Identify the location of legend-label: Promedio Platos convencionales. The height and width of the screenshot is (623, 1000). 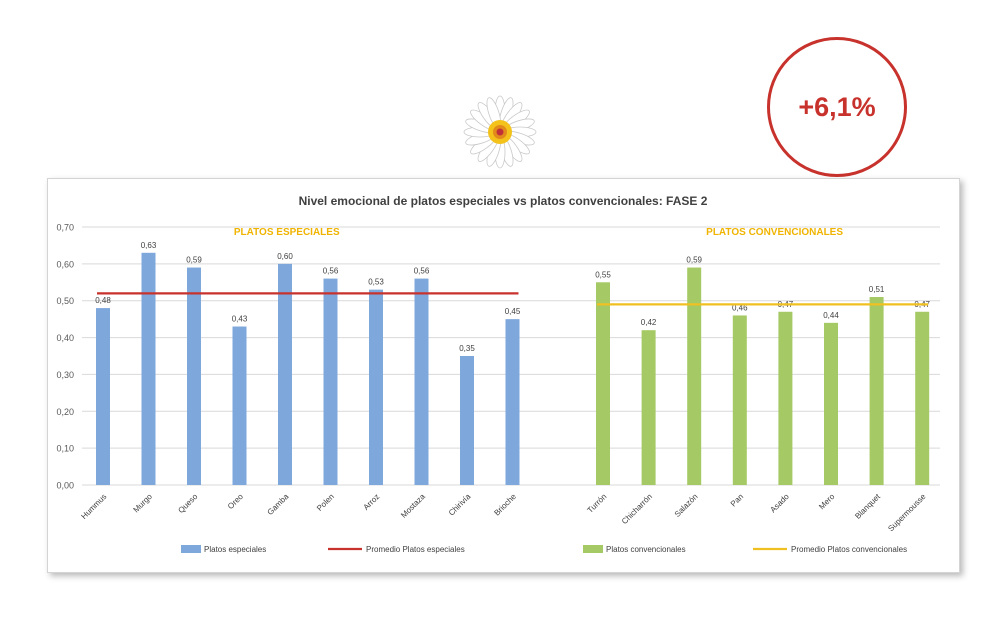
(849, 549).